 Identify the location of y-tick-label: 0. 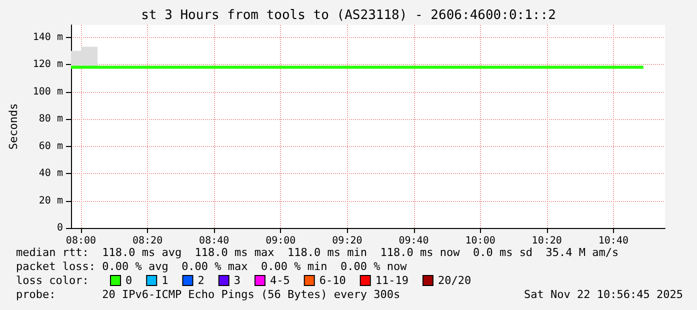
(59, 228).